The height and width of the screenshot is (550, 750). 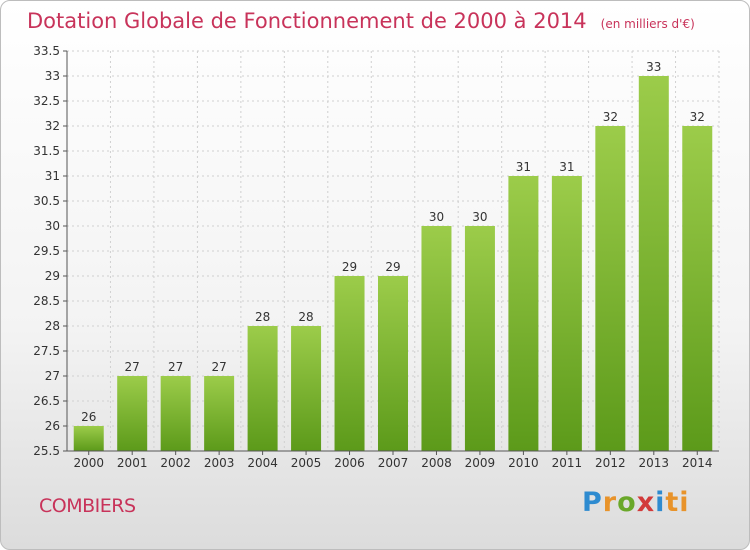 What do you see at coordinates (46, 251) in the screenshot?
I see `y-tick-label: 29.5` at bounding box center [46, 251].